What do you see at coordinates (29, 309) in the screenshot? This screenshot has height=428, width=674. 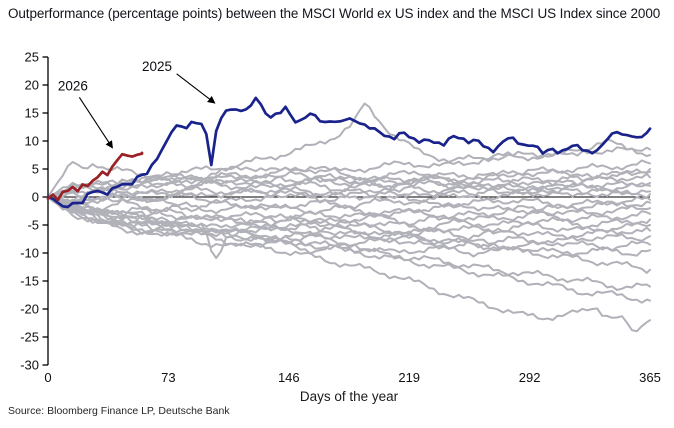 I see `y-tick-label: -20` at bounding box center [29, 309].